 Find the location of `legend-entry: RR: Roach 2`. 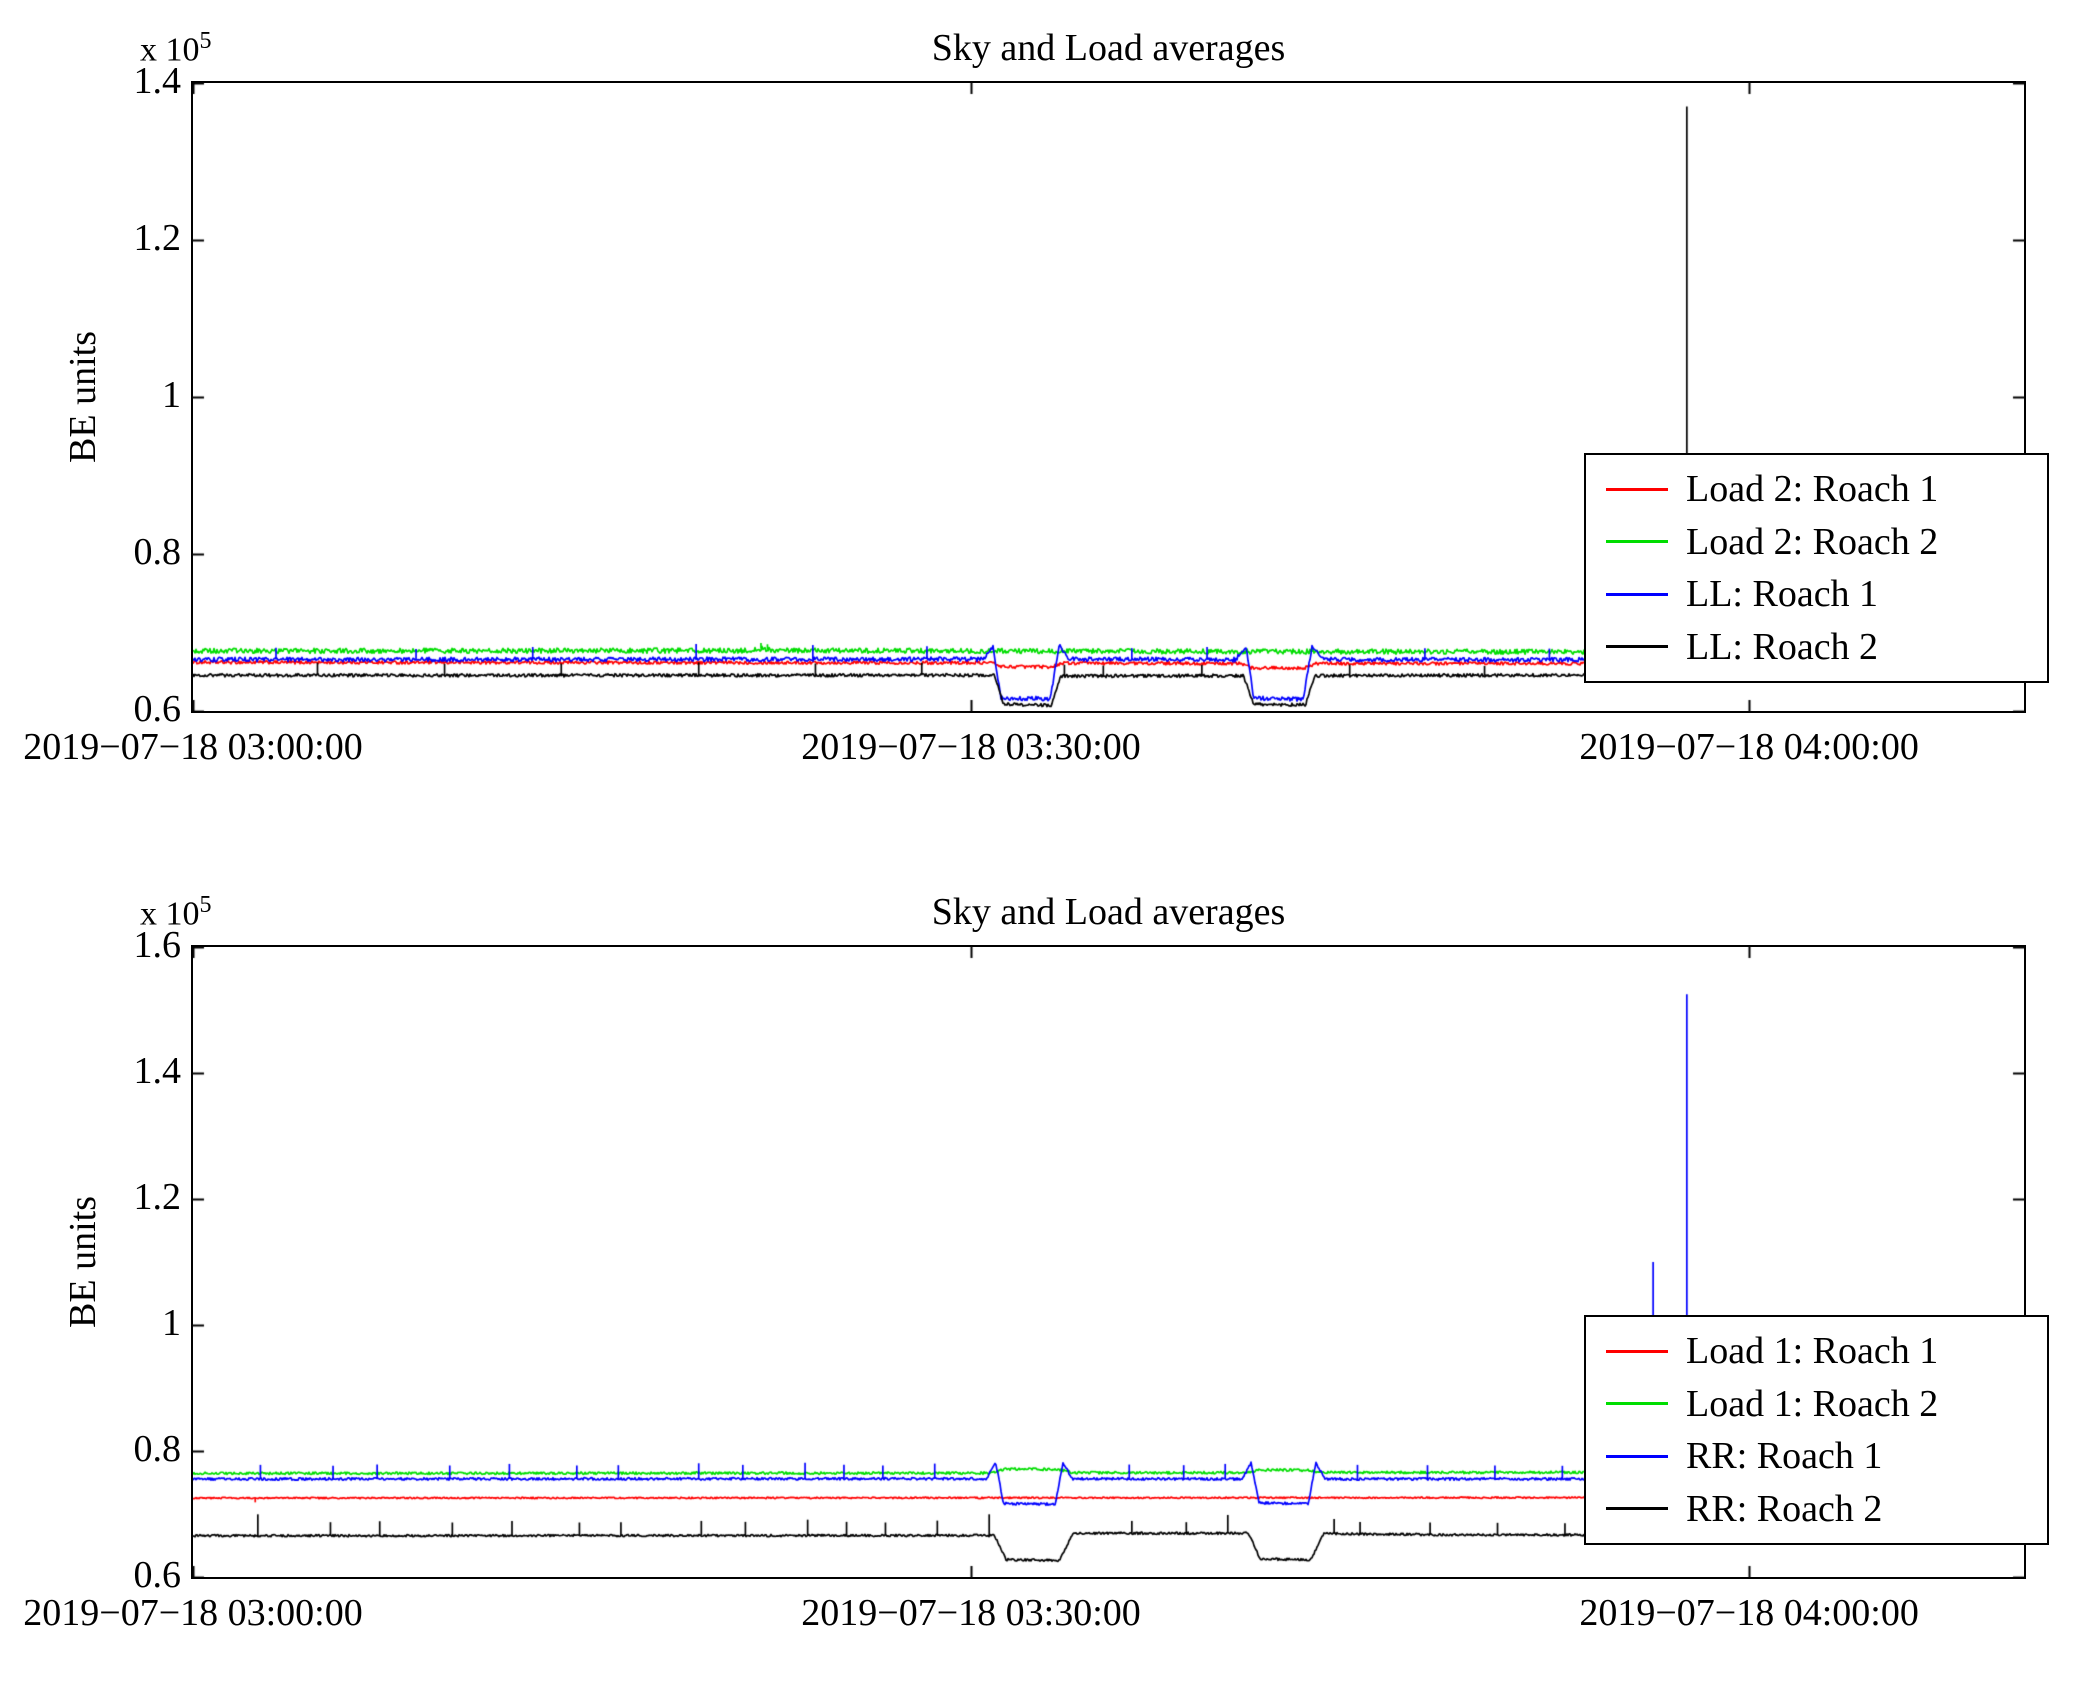

legend-entry: RR: Roach 2 is located at coordinates (1823, 1509).